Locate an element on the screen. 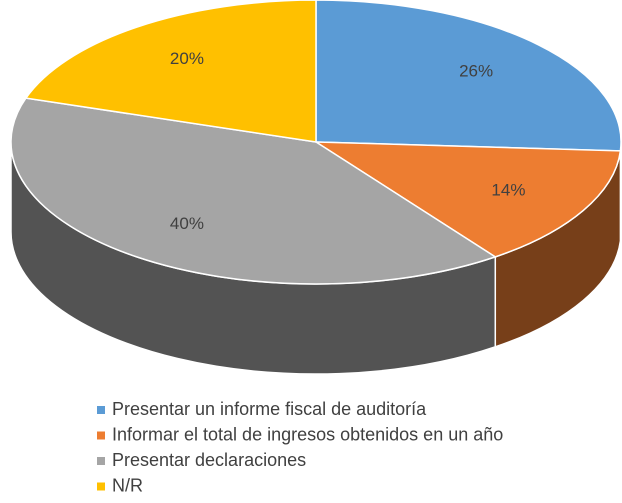  legend-label: N/R is located at coordinates (127, 485).